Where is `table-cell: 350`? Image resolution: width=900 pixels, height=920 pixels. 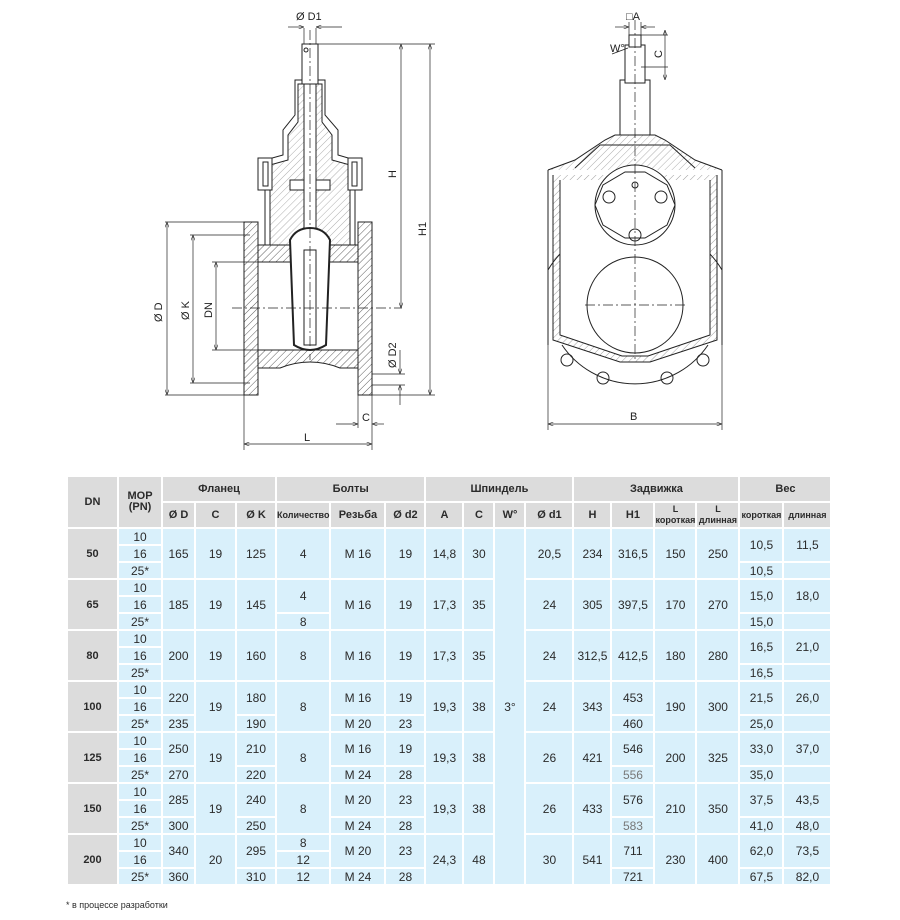 table-cell: 350 is located at coordinates (718, 808).